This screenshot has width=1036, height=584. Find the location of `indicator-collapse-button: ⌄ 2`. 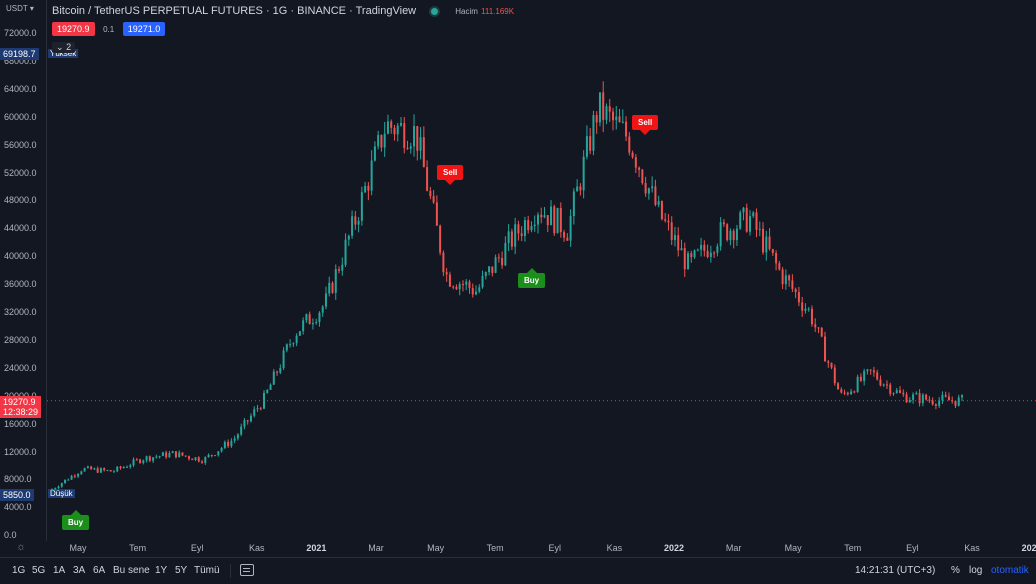

indicator-collapse-button: ⌄ 2 is located at coordinates (64, 47).